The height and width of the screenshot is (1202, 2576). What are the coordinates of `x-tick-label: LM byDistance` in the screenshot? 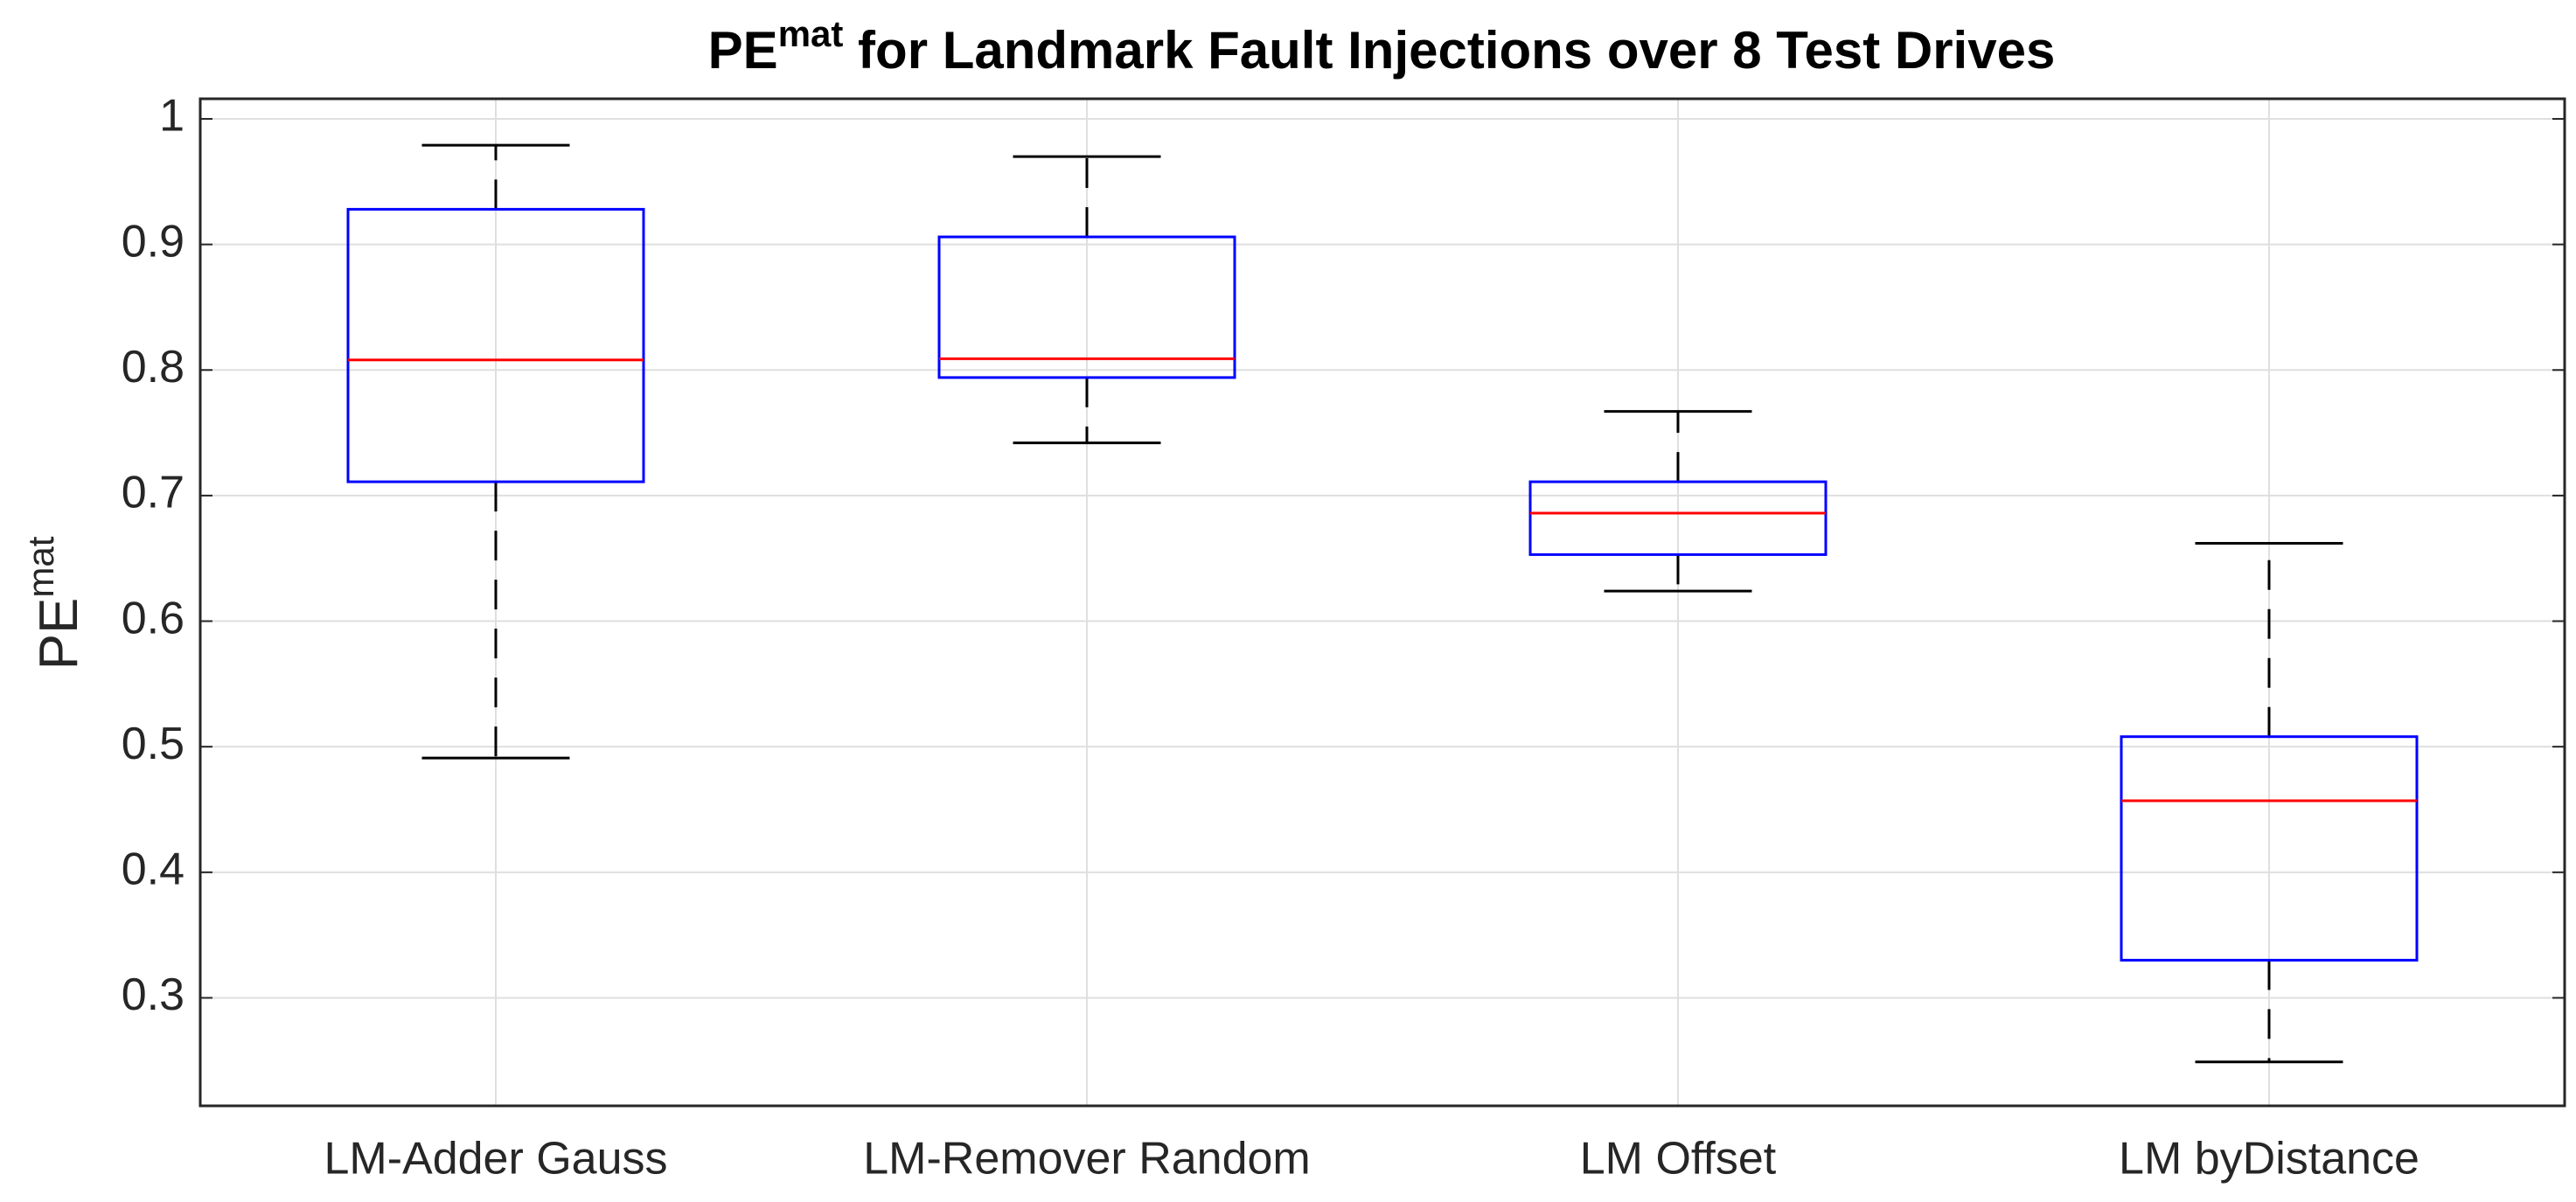 It's located at (2269, 1160).